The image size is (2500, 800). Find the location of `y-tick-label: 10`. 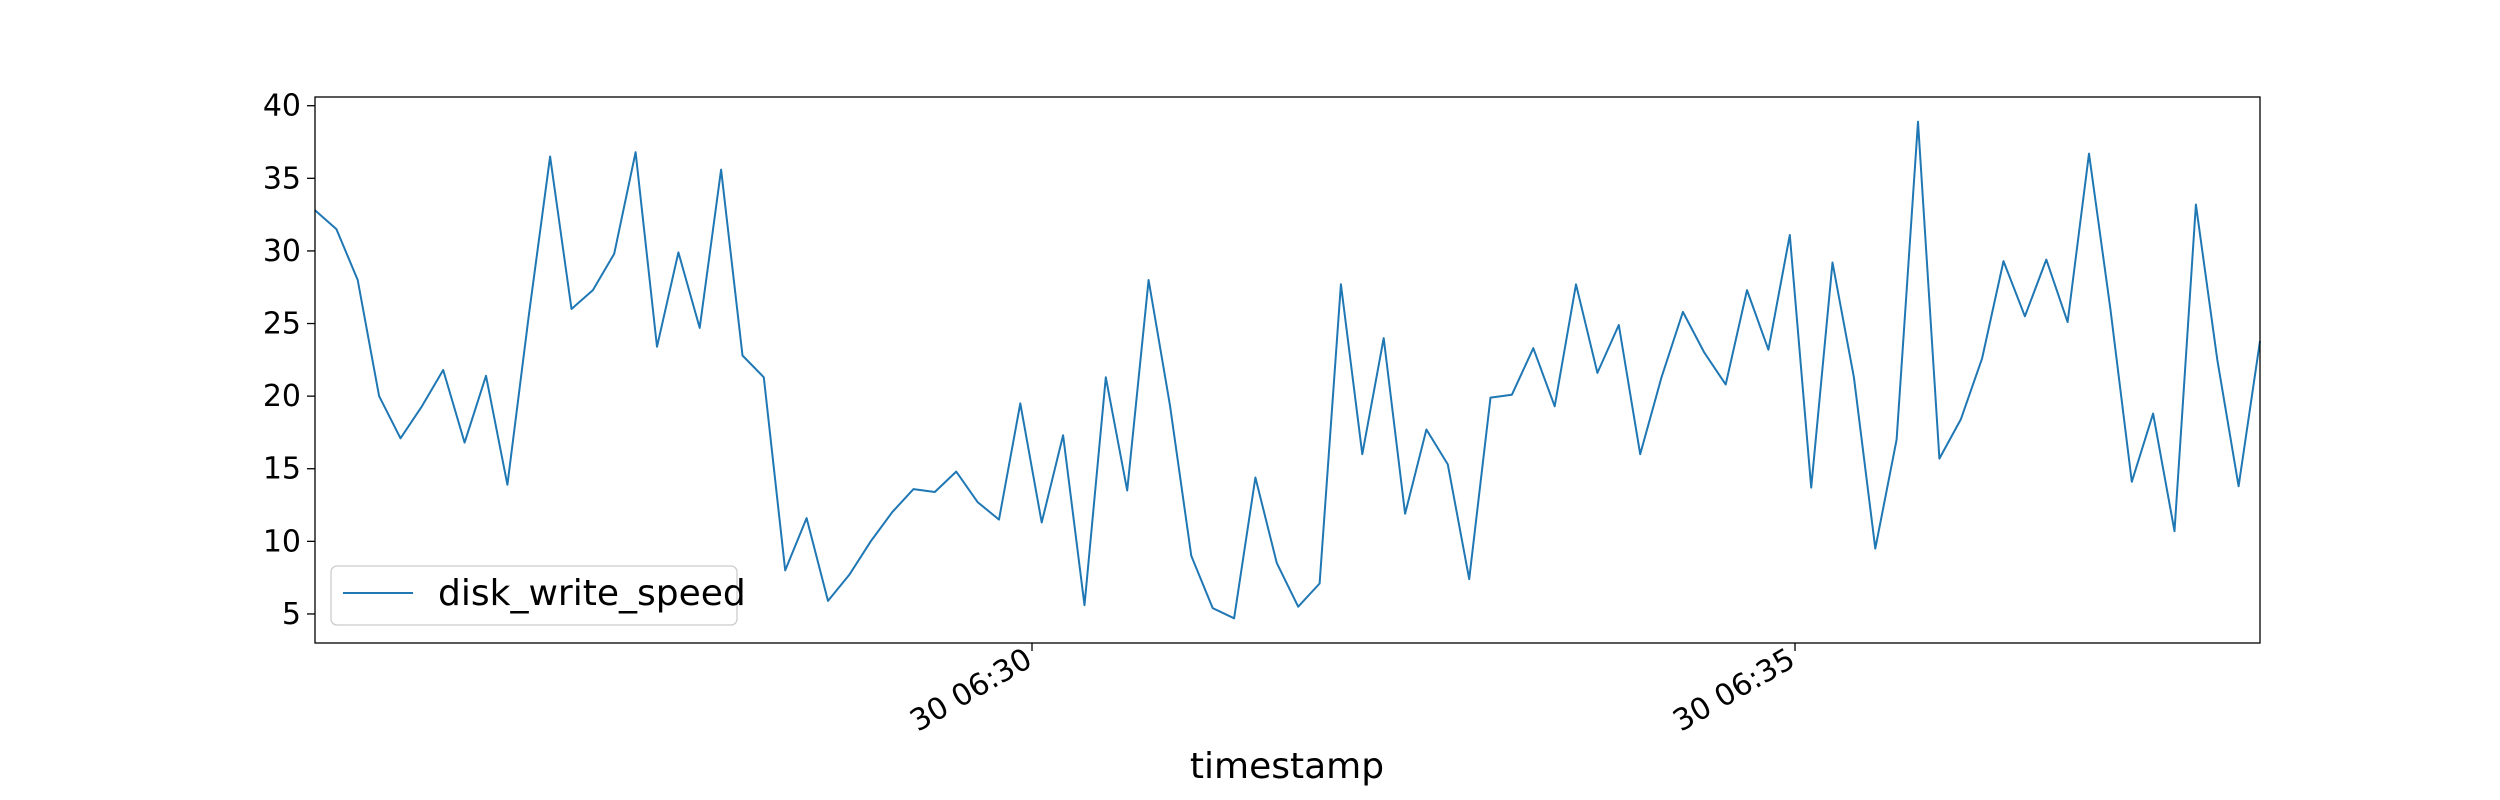

y-tick-label: 10 is located at coordinates (282, 541).